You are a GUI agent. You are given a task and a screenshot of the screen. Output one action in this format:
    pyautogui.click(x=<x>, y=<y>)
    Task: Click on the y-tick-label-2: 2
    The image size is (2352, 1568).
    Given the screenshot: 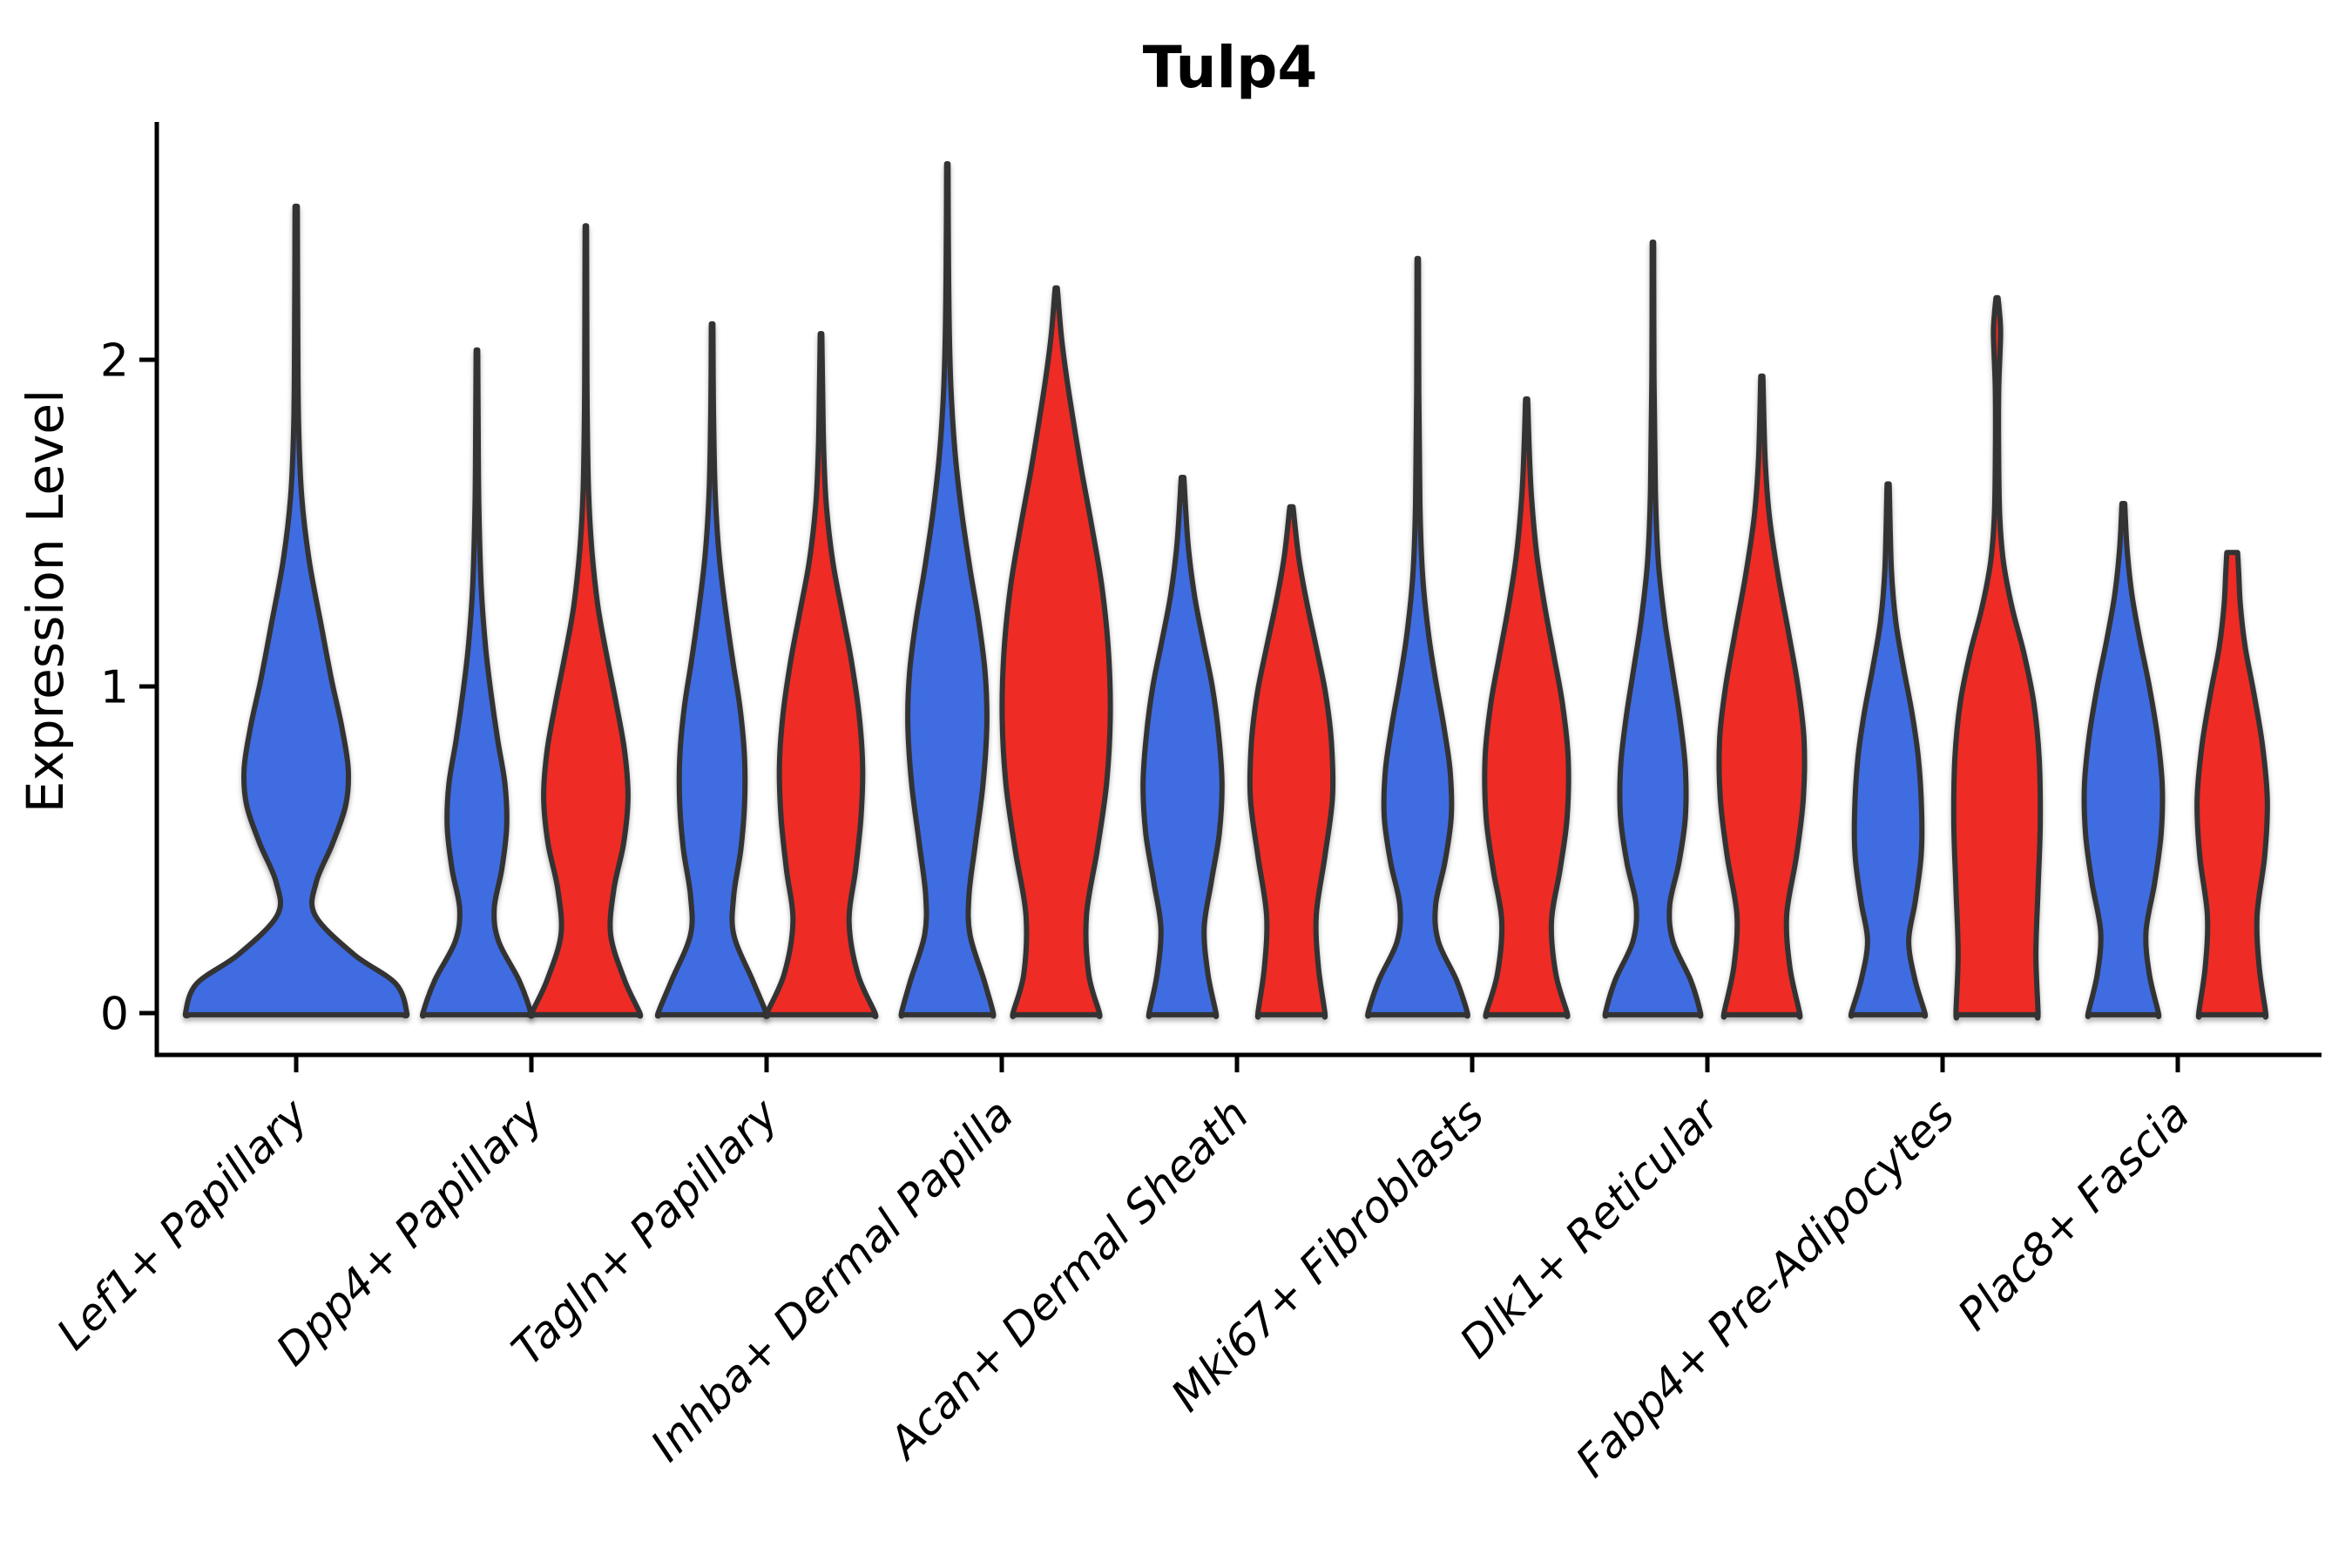 What is the action you would take?
    pyautogui.click(x=114, y=361)
    